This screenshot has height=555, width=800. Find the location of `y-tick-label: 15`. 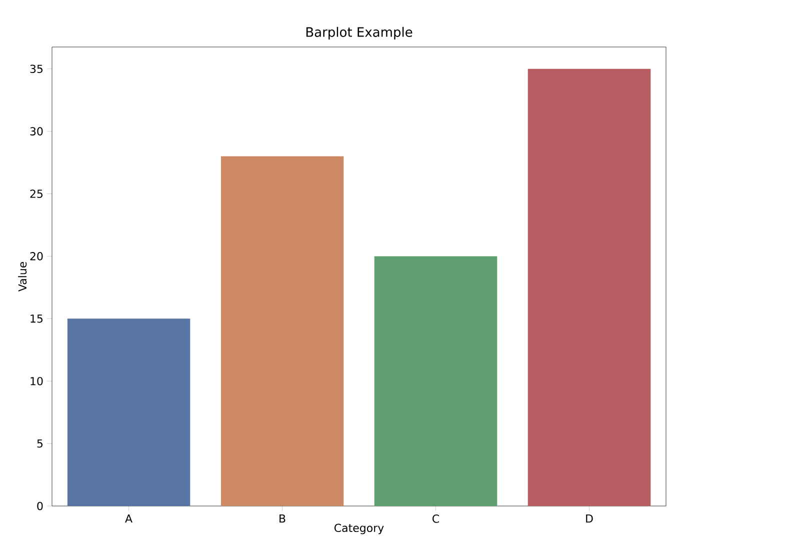

y-tick-label: 15 is located at coordinates (36, 318).